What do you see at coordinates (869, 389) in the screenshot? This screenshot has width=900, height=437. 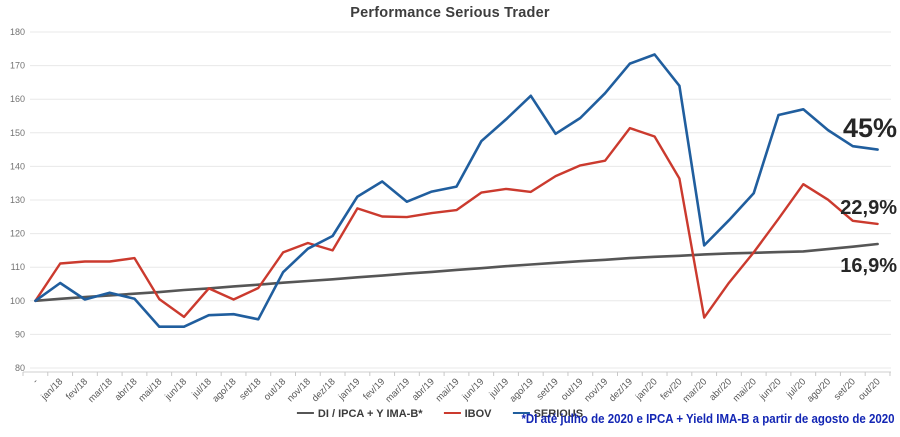 I see `x-axis-tick-label: out/20` at bounding box center [869, 389].